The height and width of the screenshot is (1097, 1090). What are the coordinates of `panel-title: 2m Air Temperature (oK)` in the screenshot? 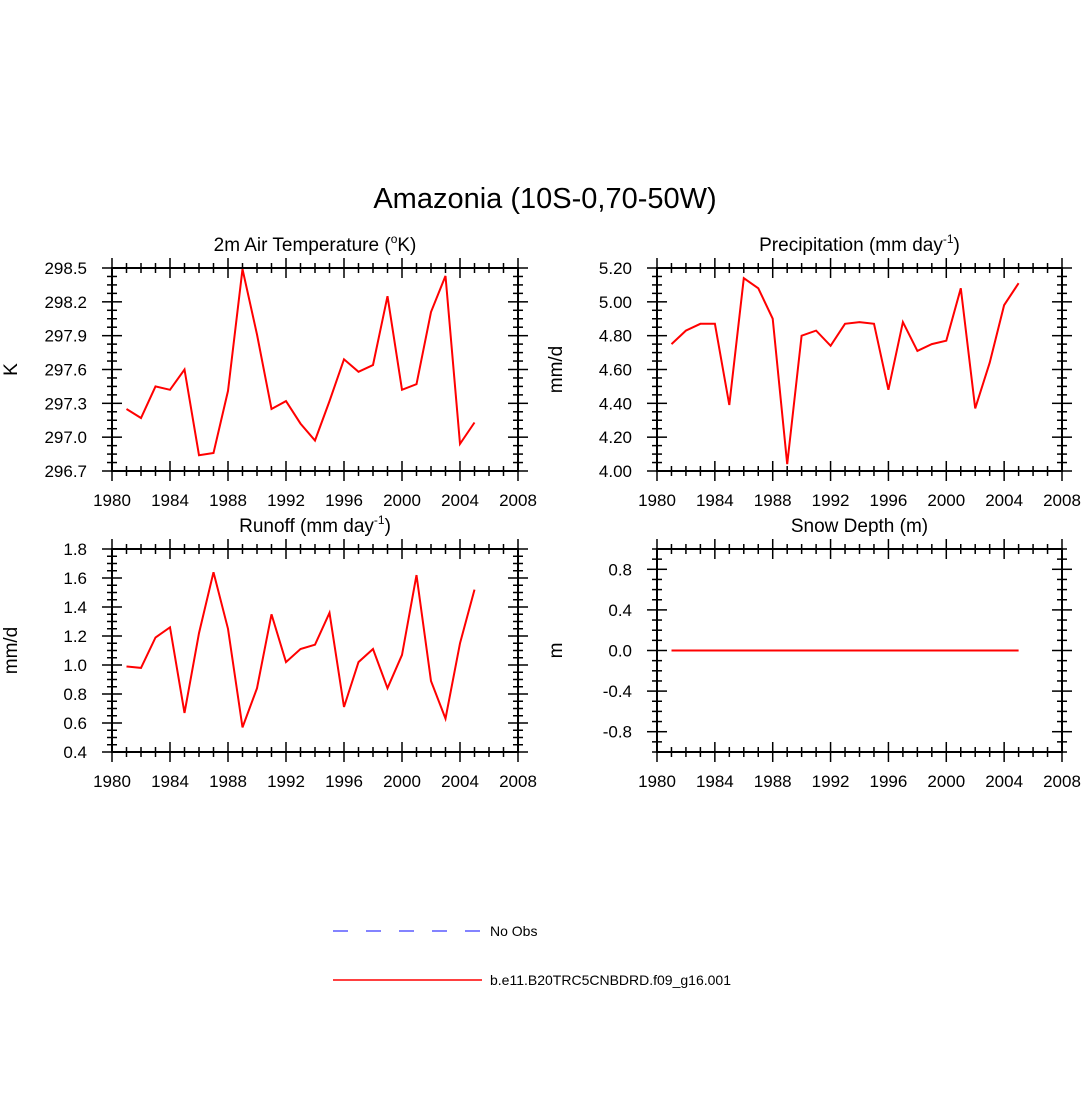 It's located at (315, 244).